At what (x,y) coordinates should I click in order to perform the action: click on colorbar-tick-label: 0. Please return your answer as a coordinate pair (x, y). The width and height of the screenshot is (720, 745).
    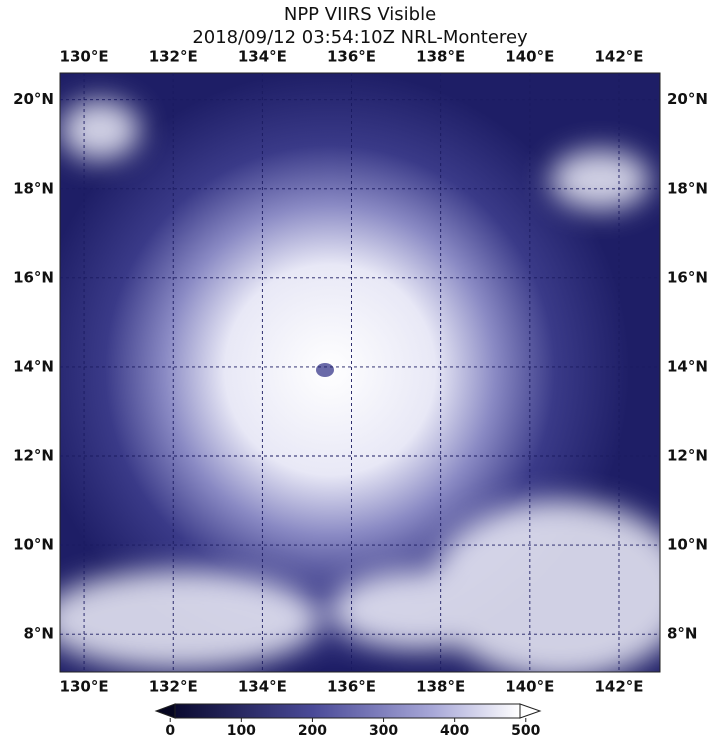
    Looking at the image, I should click on (170, 731).